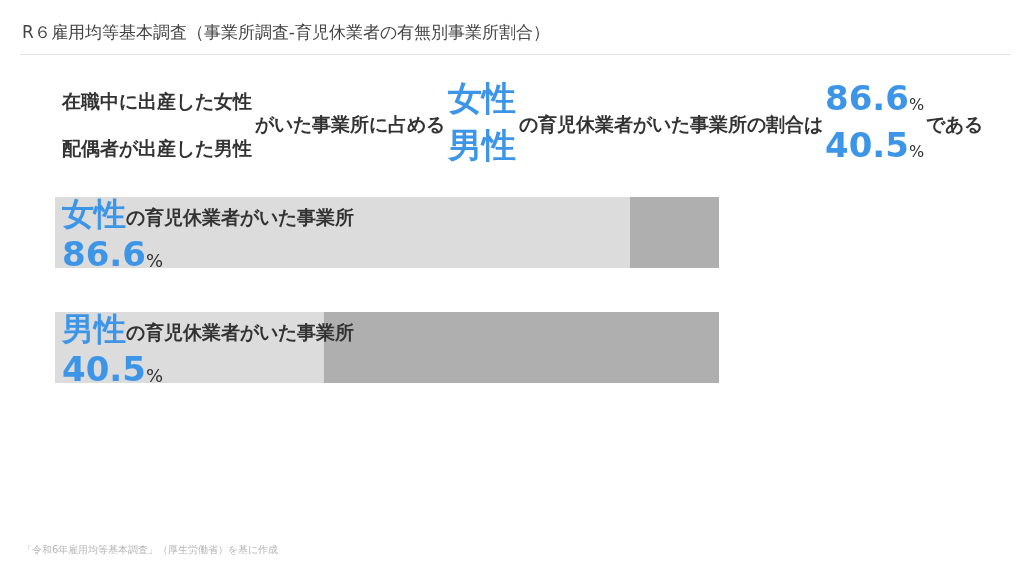 The image size is (1024, 576). Describe the element at coordinates (955, 124) in the screenshot. I see `text: である` at that location.